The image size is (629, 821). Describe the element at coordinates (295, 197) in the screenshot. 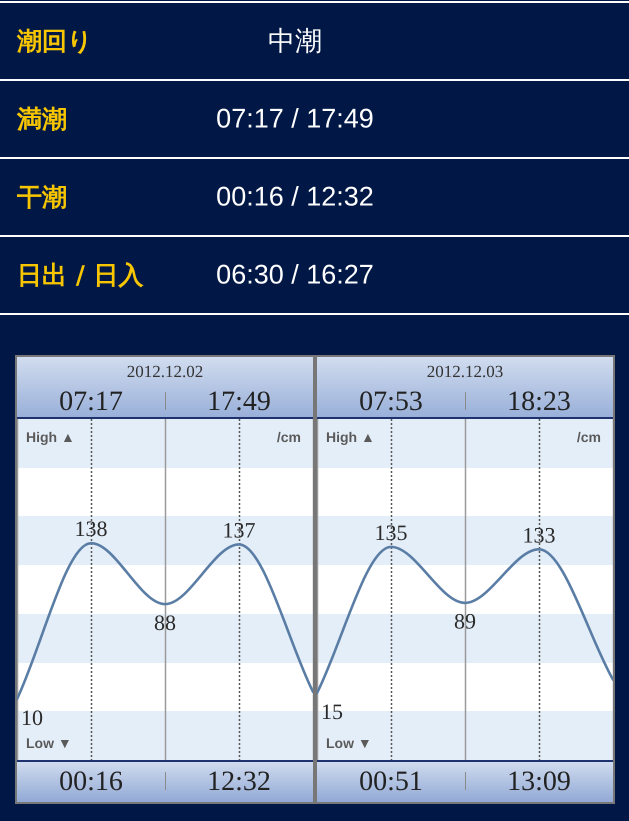

I see `text: 00:16 / 12:32` at that location.